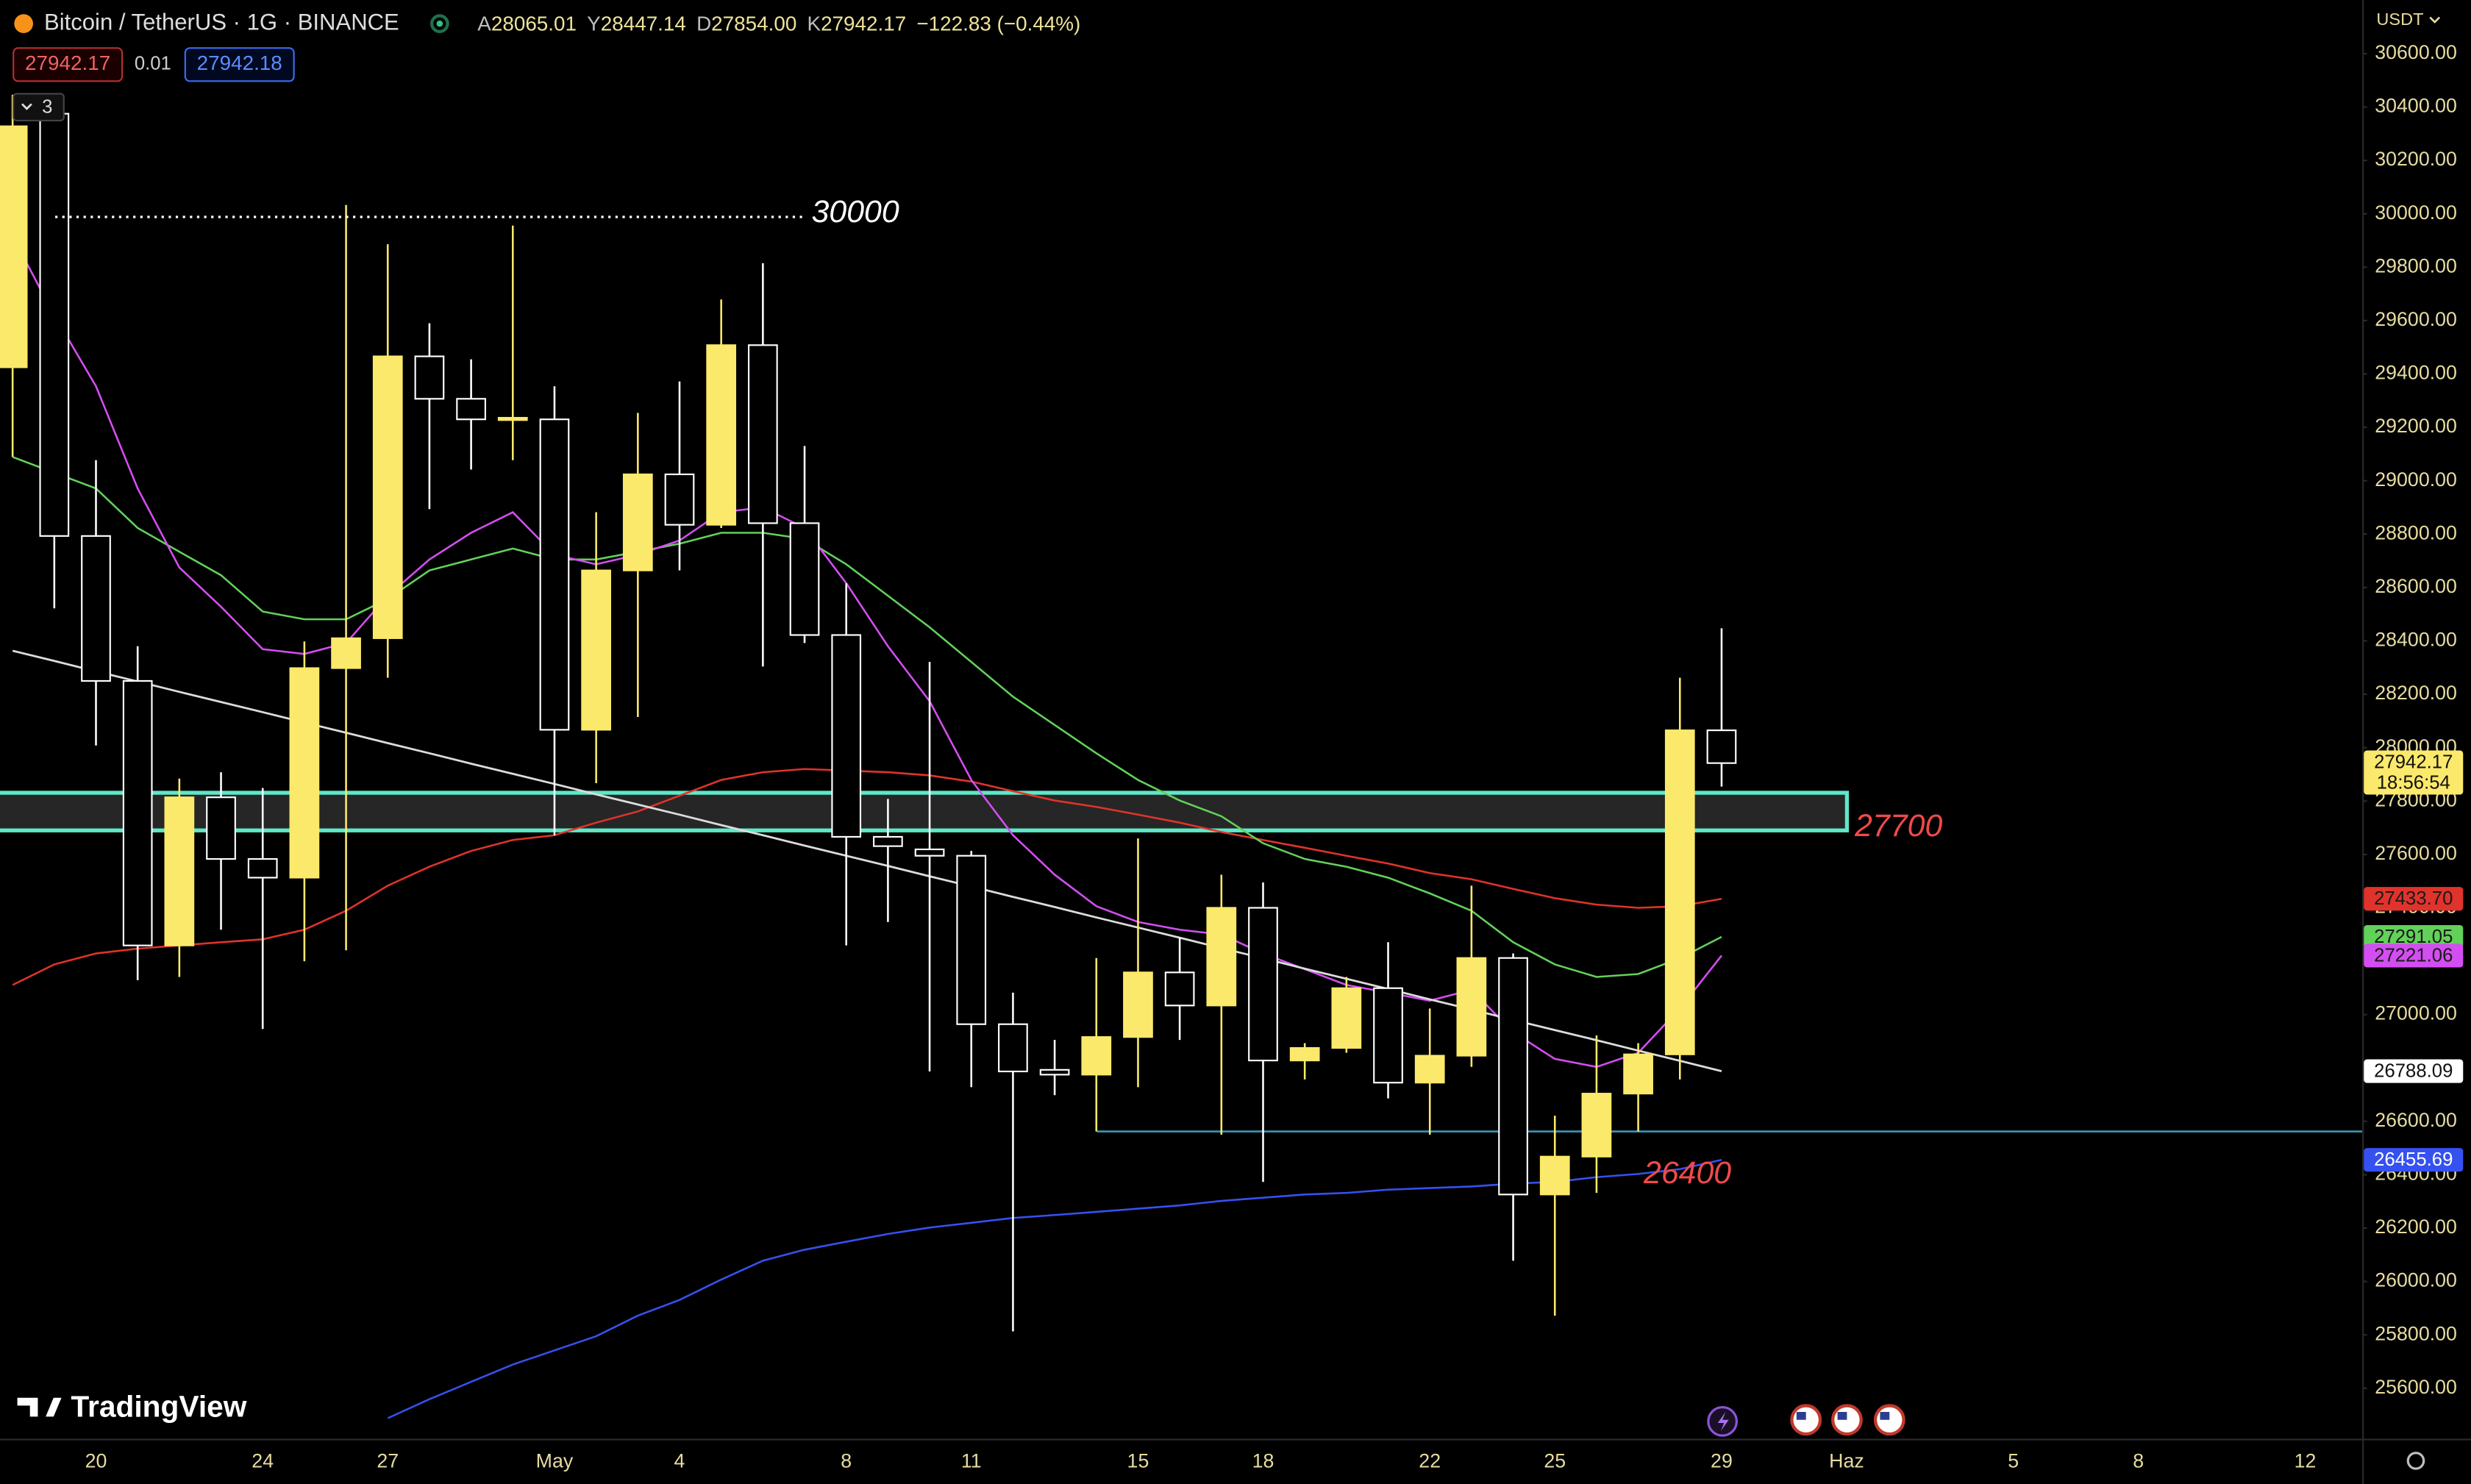 This screenshot has height=1484, width=2471. I want to click on y-tick-label: 27600.00, so click(2416, 853).